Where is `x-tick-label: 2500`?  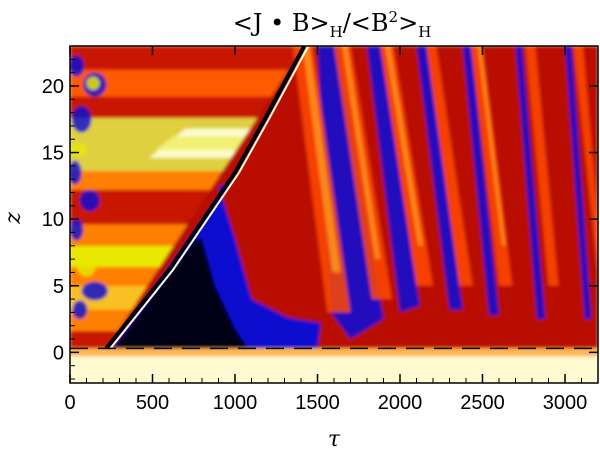 x-tick-label: 2500 is located at coordinates (482, 403).